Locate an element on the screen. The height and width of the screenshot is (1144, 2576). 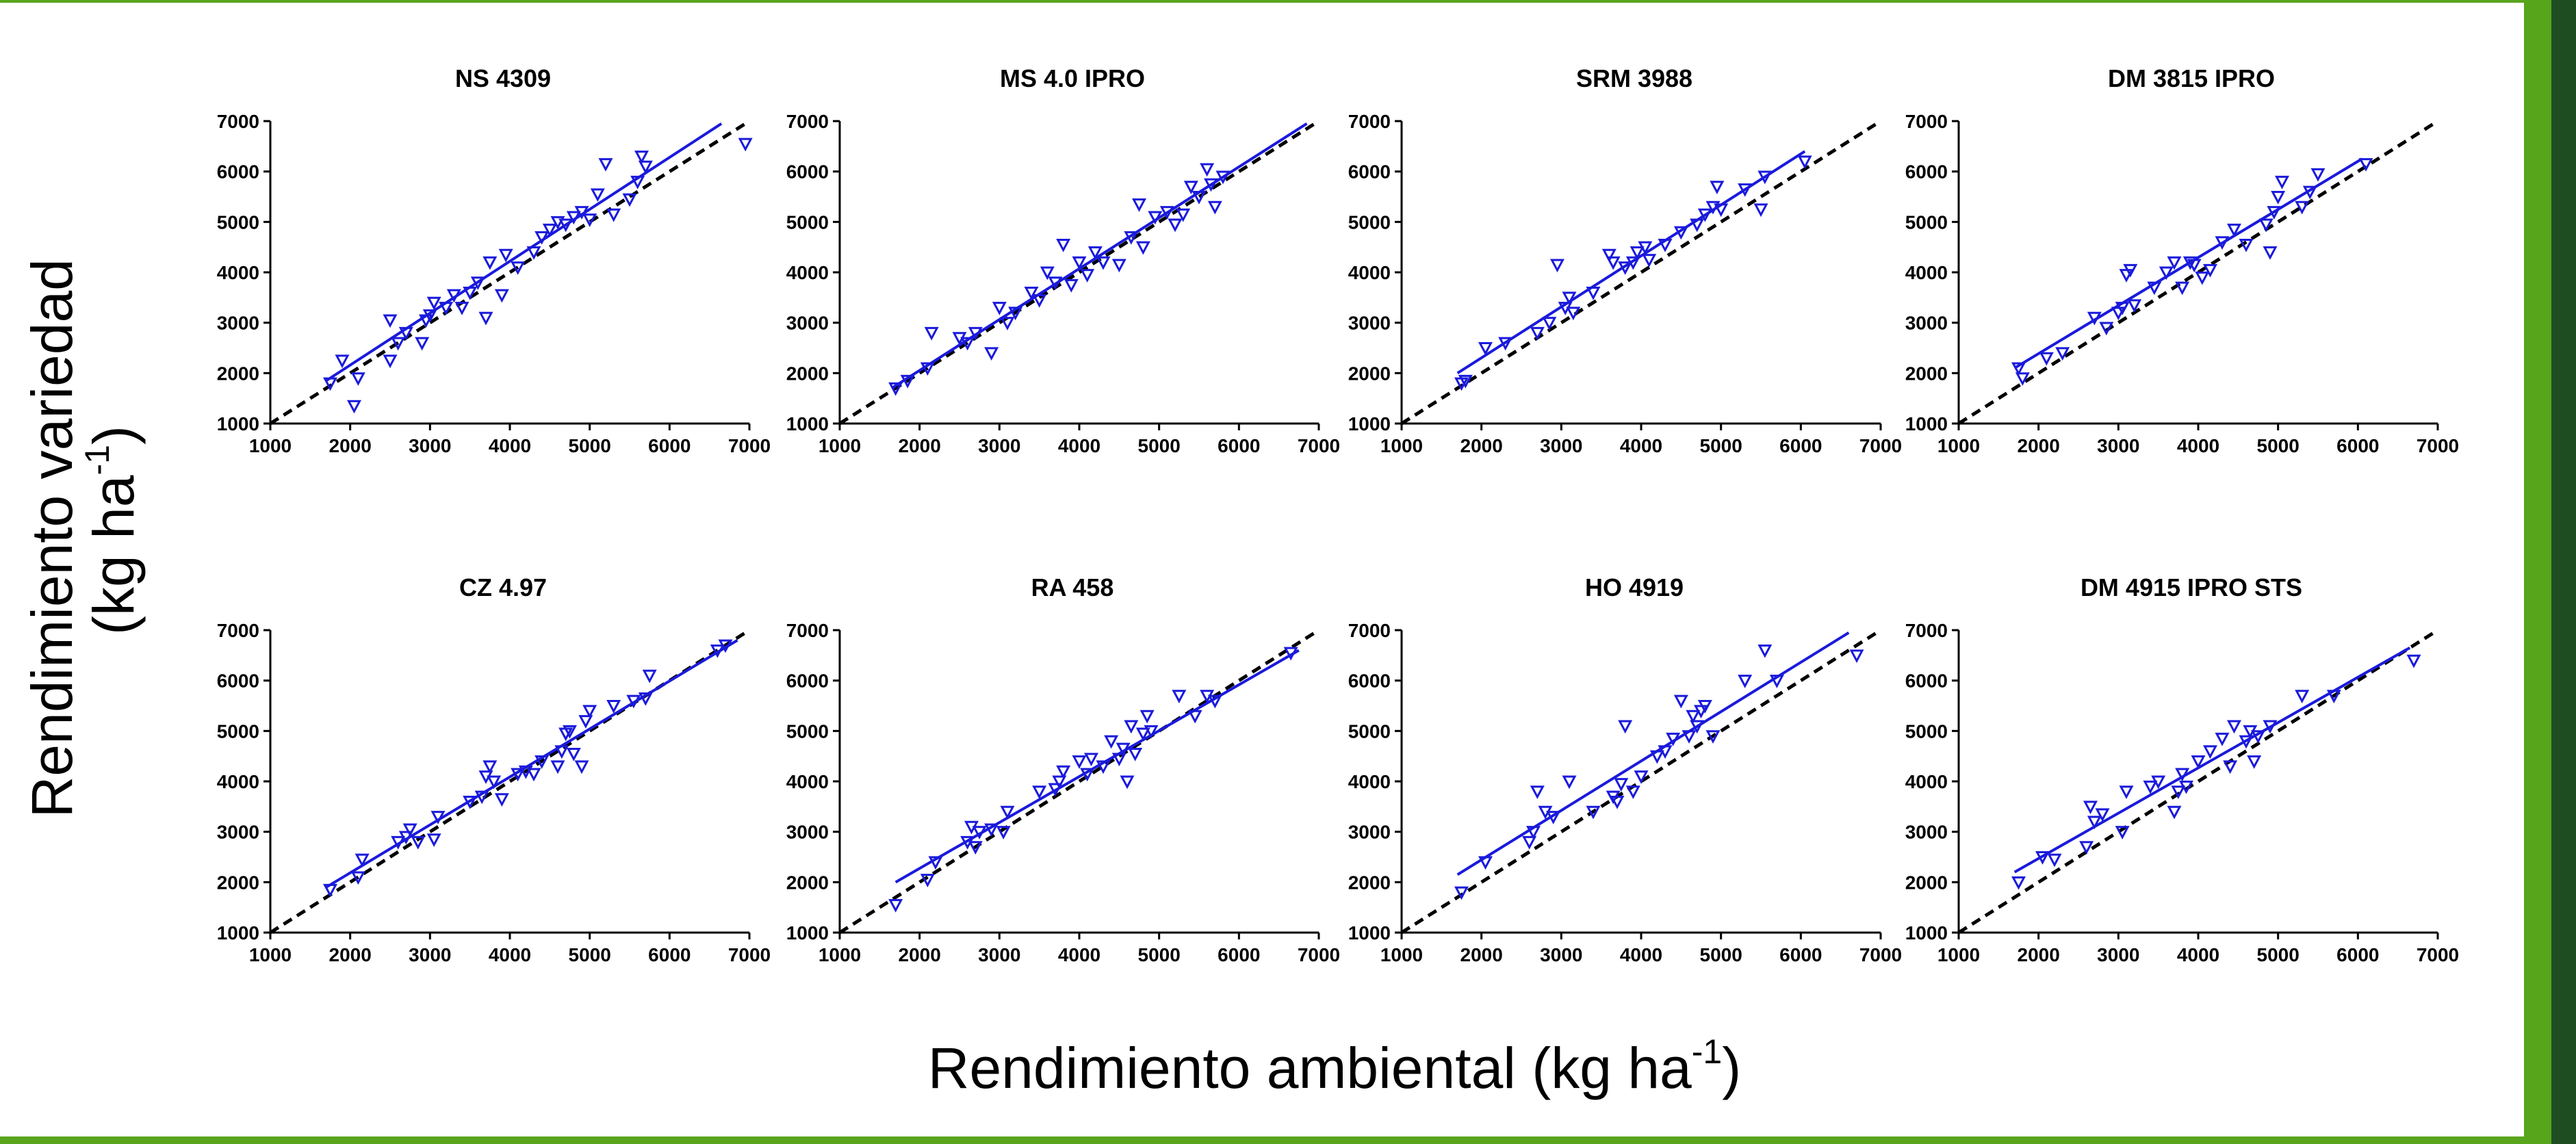
y-tick-label: 4000 is located at coordinates (1926, 272).